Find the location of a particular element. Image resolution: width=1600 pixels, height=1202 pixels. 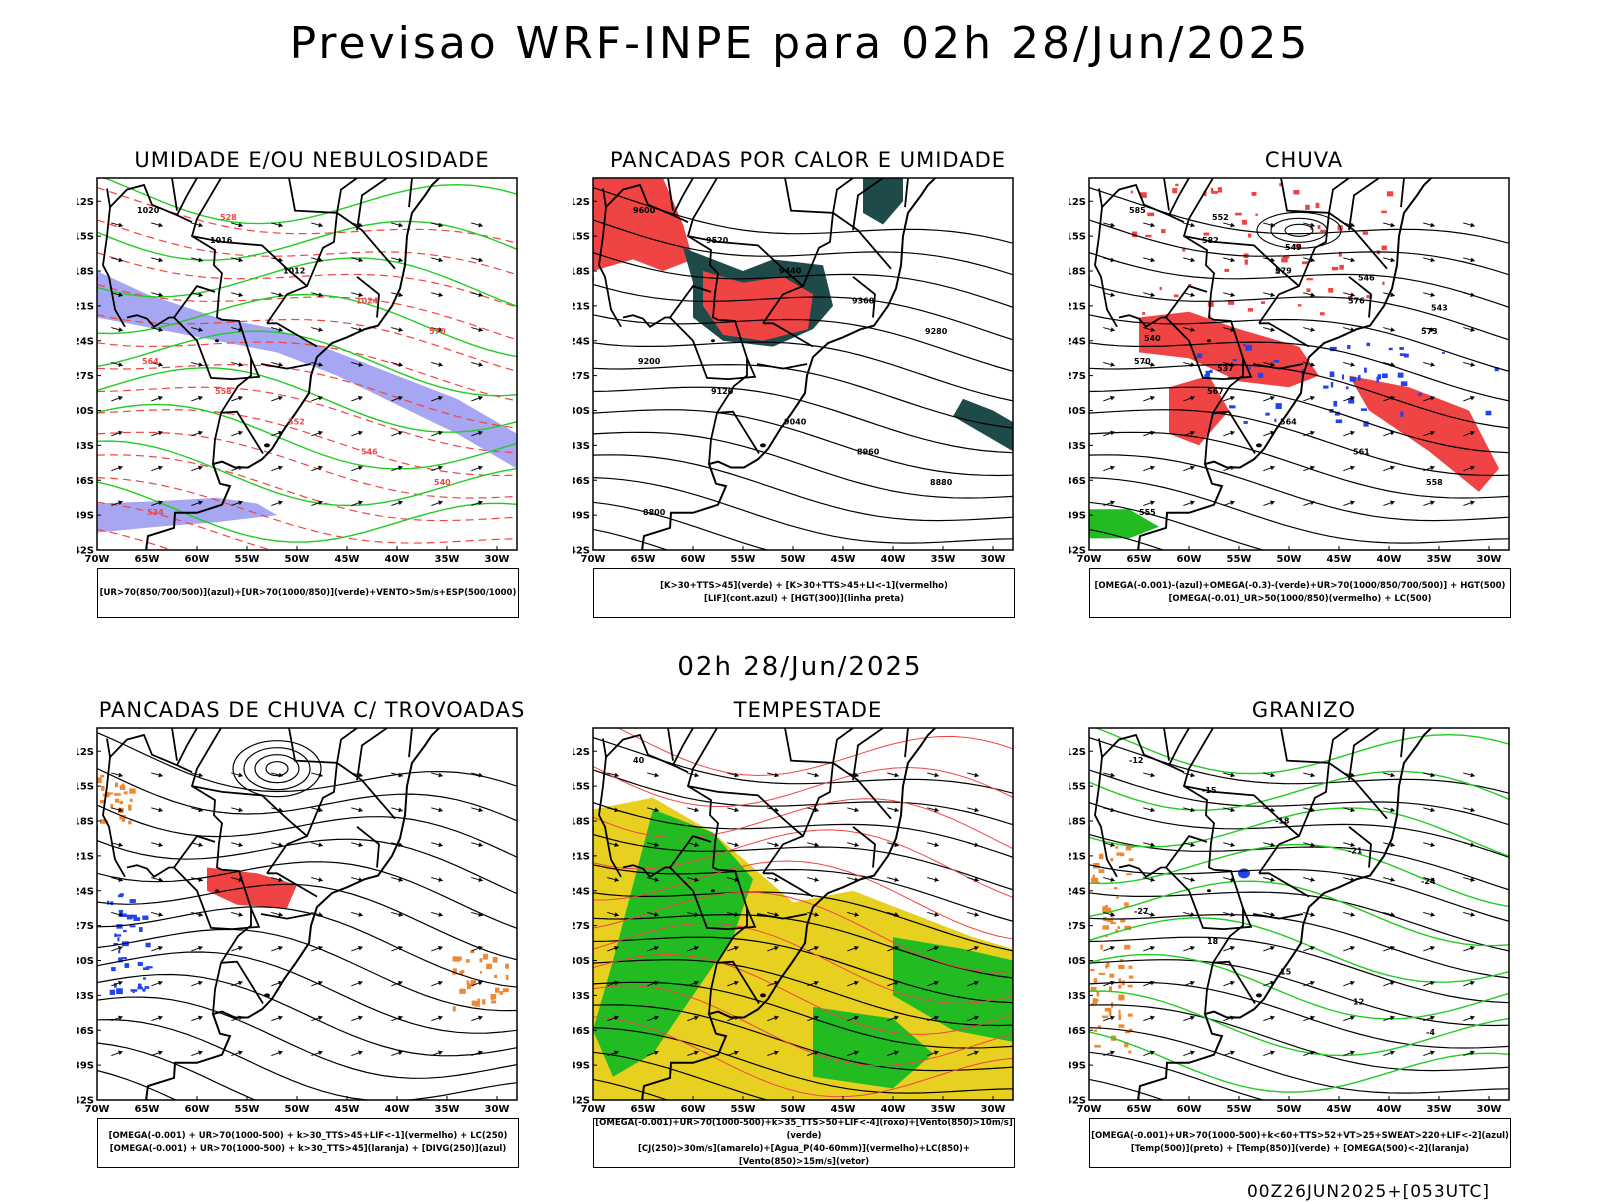

green-contour is located at coordinates (307, 240).